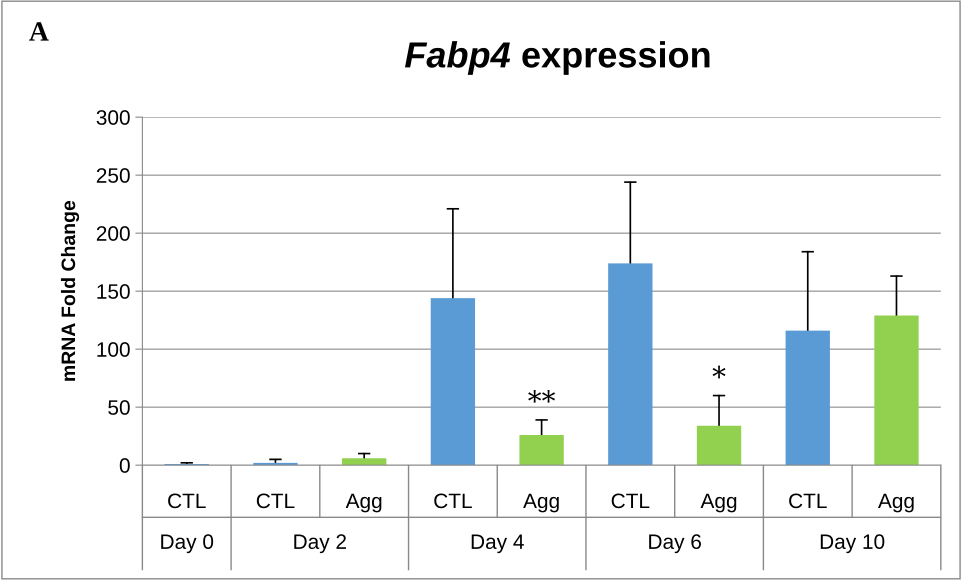 The image size is (962, 580). What do you see at coordinates (320, 544) in the screenshot?
I see `text: Day 2` at bounding box center [320, 544].